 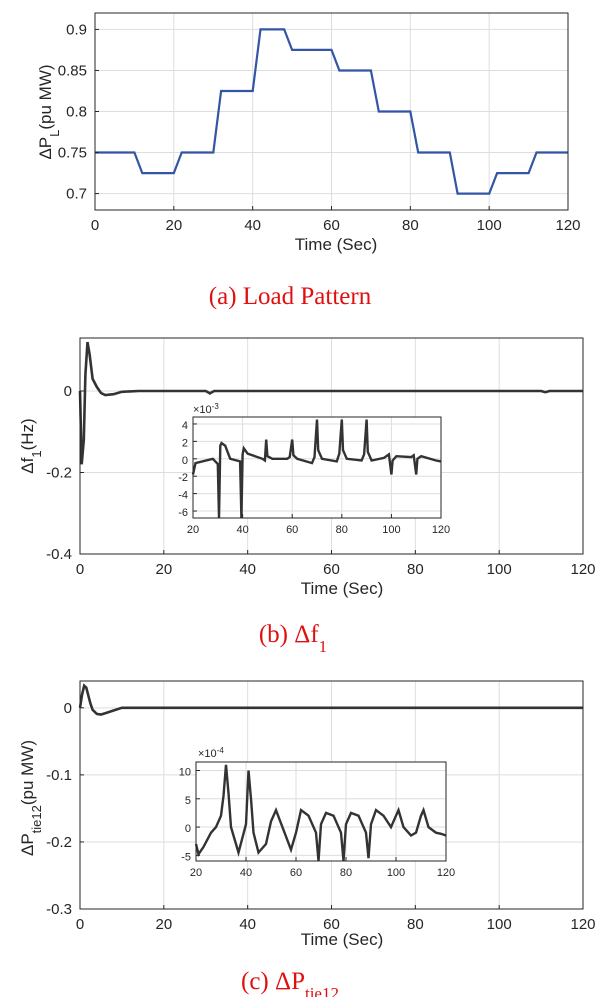 What do you see at coordinates (49, 111) in the screenshot?
I see `y-axis-label-a: ΔPL(pu MW)` at bounding box center [49, 111].